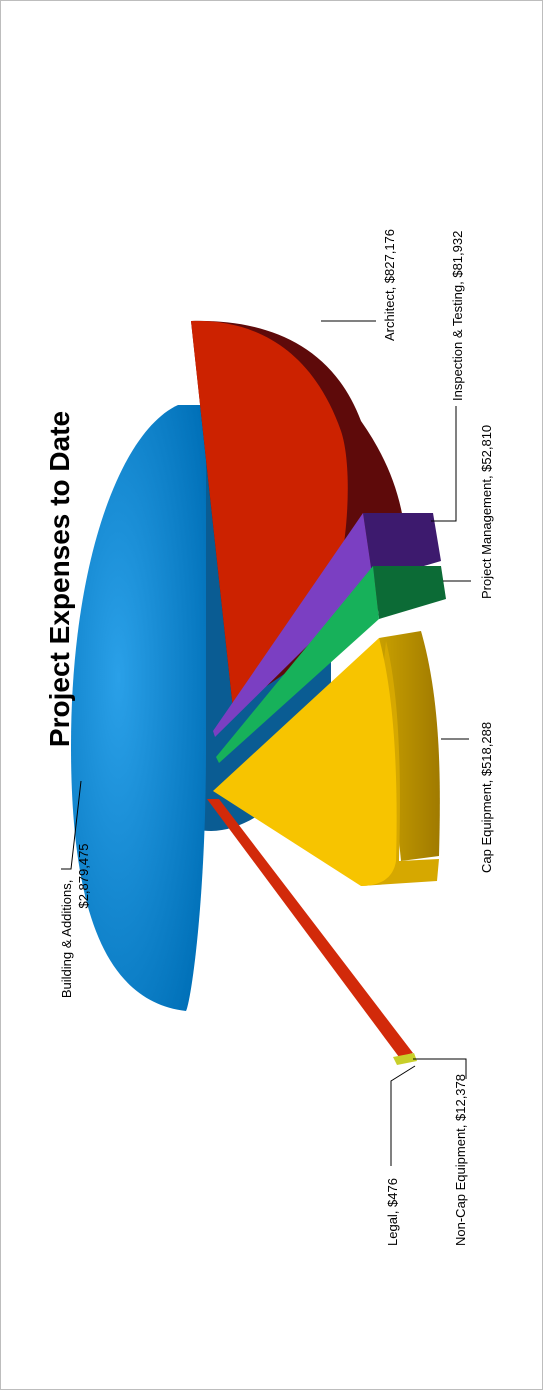 The image size is (543, 1394). Describe the element at coordinates (405, 1059) in the screenshot. I see `slice-legal` at that location.